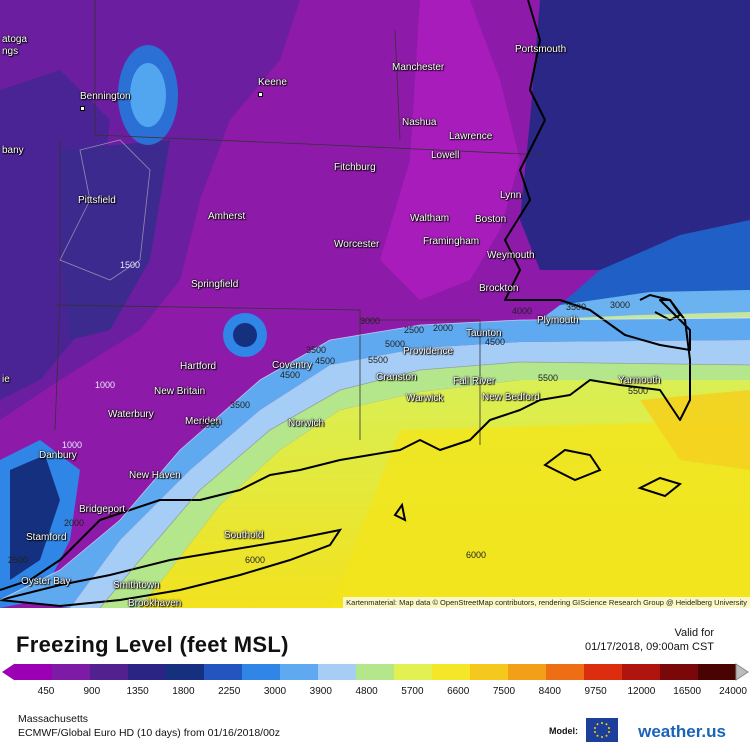  What do you see at coordinates (419, 122) in the screenshot?
I see `city-label: Nashua` at bounding box center [419, 122].